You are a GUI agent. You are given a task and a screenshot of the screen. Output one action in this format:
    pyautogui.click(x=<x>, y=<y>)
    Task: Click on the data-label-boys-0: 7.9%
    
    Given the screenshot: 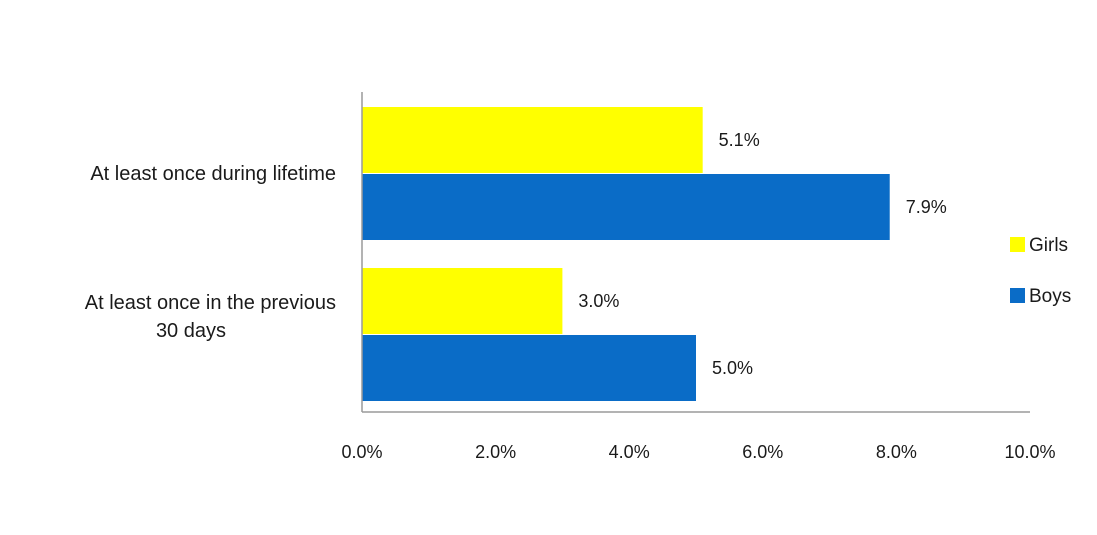 What is the action you would take?
    pyautogui.click(x=926, y=207)
    